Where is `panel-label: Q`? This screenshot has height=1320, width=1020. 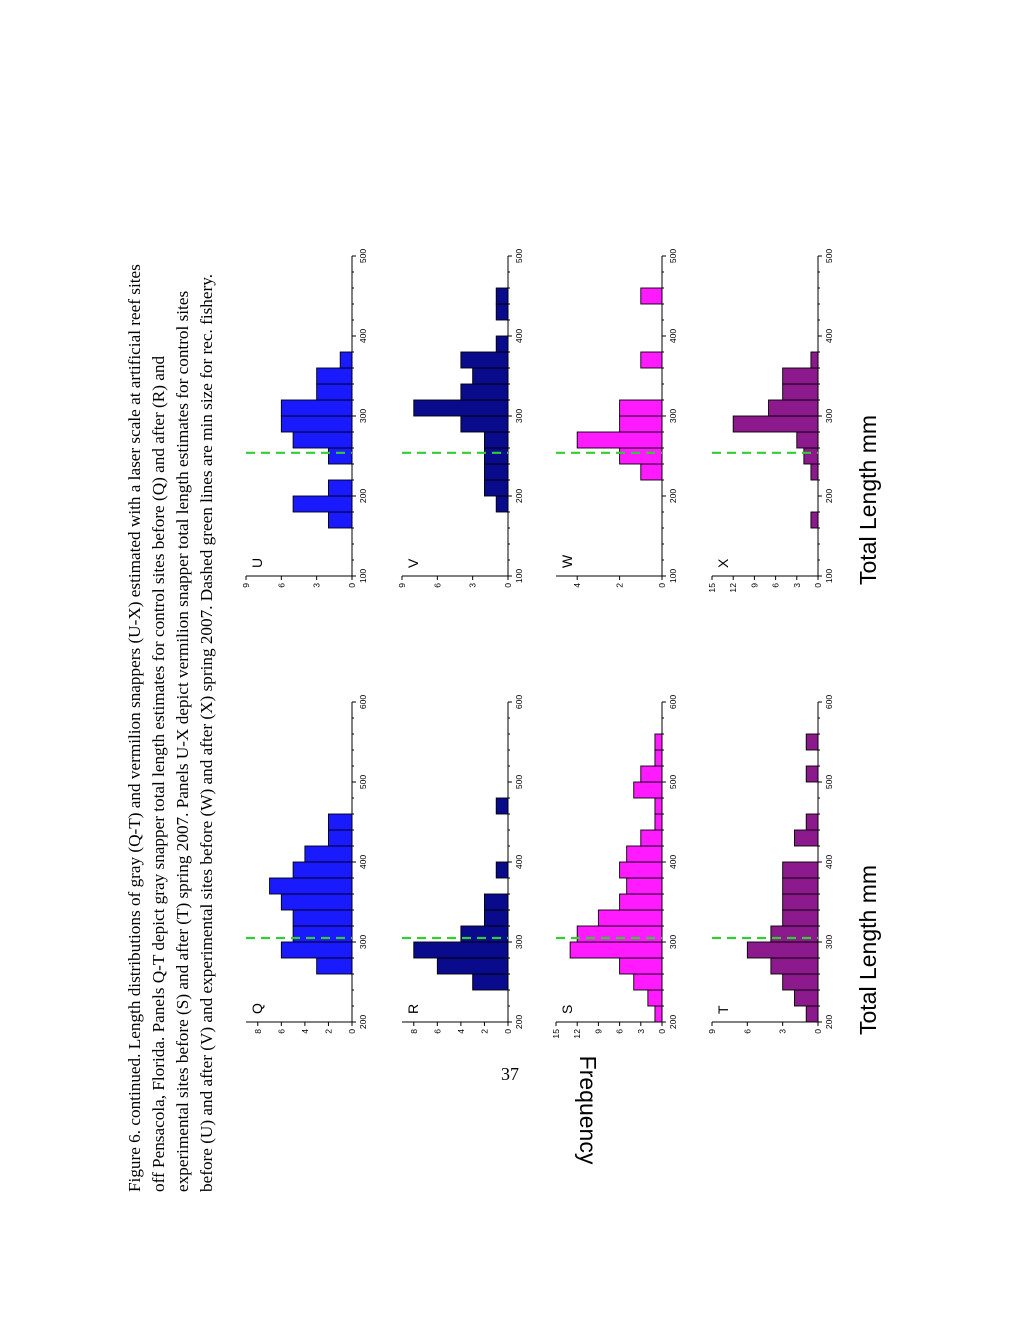 panel-label: Q is located at coordinates (257, 1008).